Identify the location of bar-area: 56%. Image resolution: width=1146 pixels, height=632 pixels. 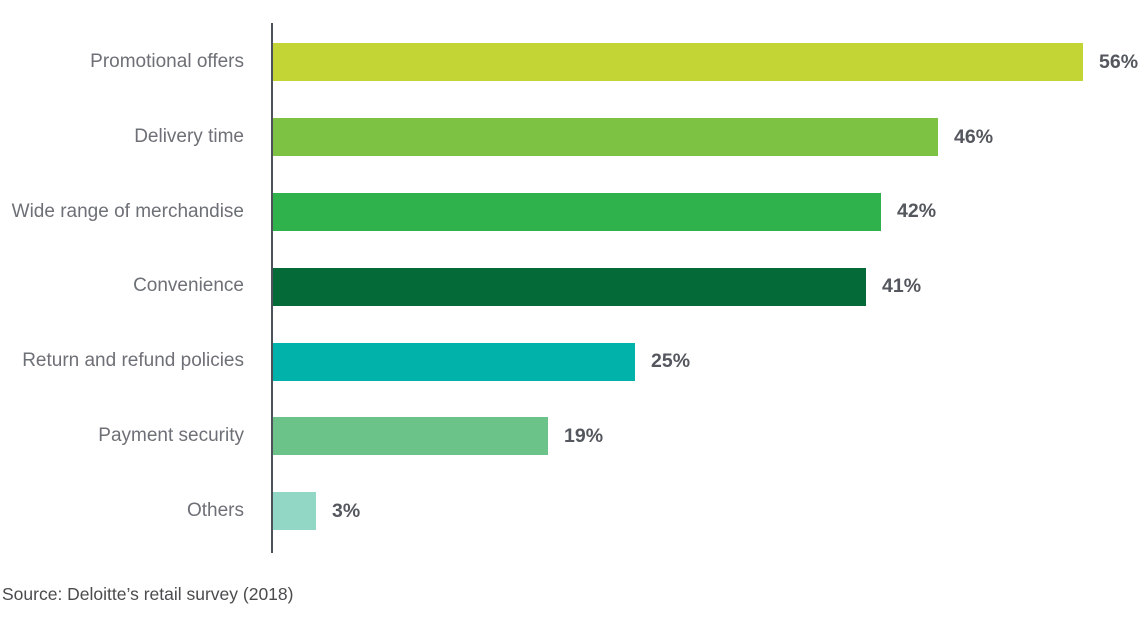
(702, 62).